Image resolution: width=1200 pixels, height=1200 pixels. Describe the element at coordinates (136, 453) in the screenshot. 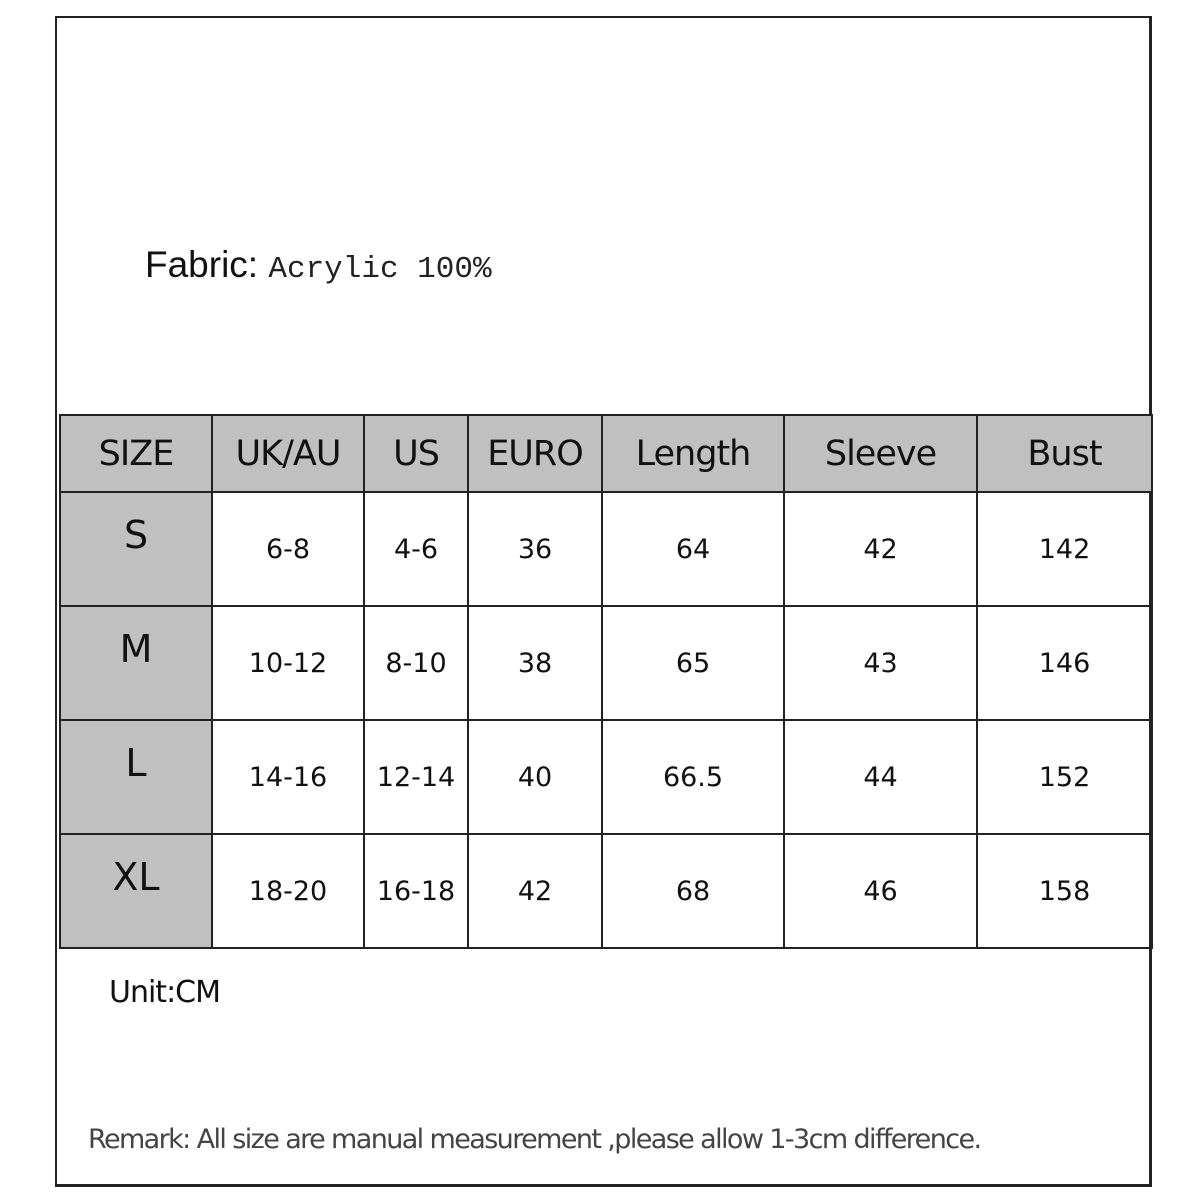

I see `header-size: SIZE` at that location.